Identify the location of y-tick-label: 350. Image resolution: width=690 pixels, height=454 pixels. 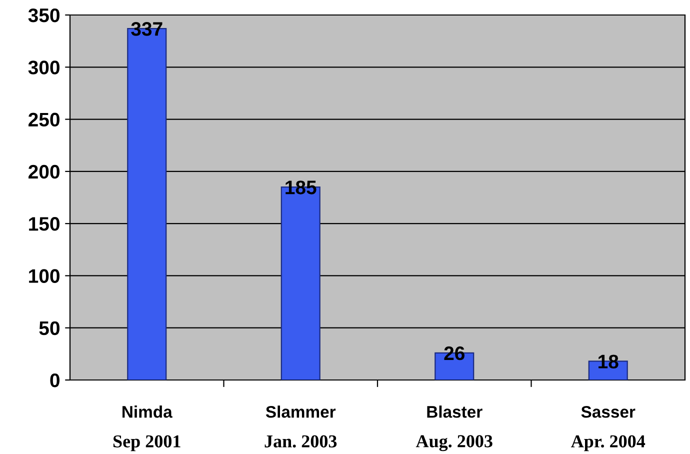
(44, 15).